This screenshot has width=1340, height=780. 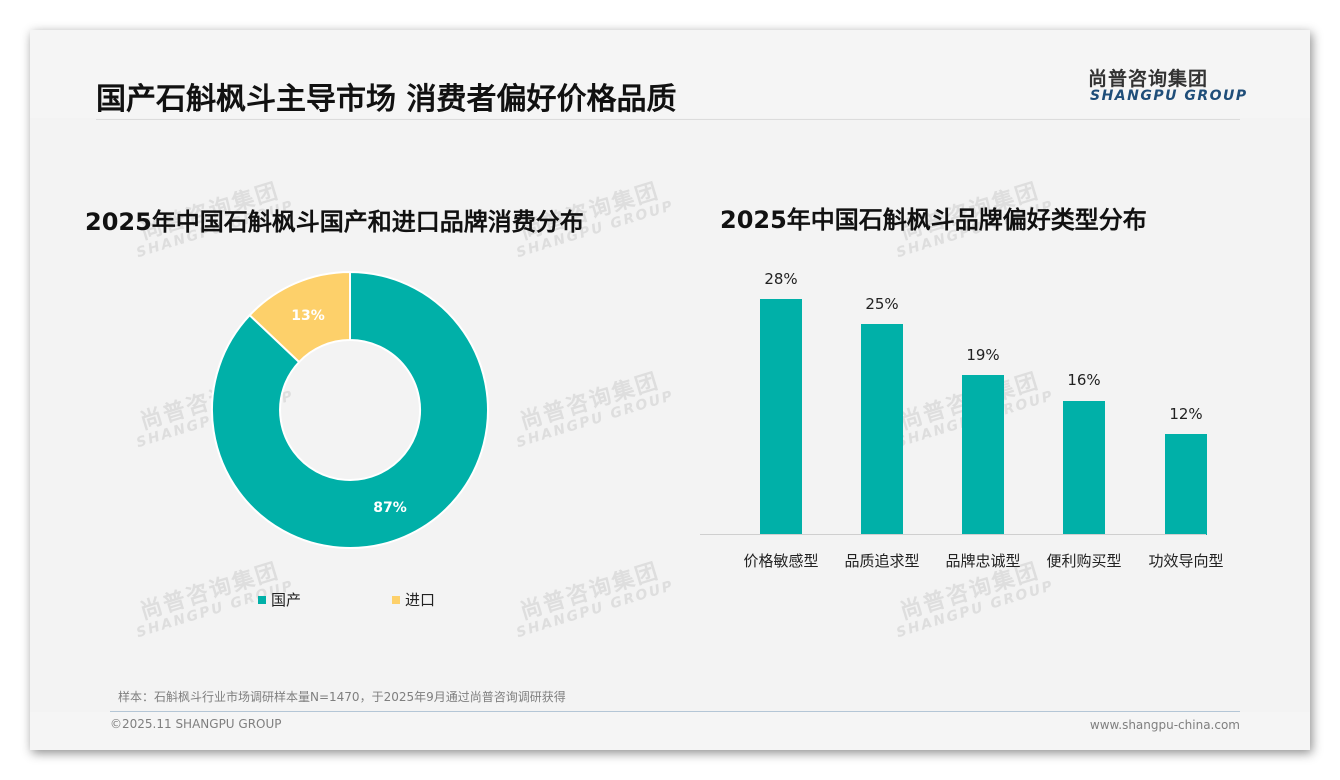 I want to click on legend-label: 国产, so click(x=286, y=600).